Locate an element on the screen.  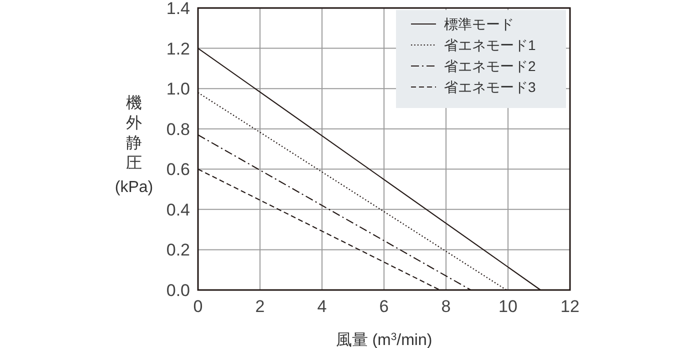
y-axis-title: 機外静圧 (kPa) is located at coordinates (134, 145).